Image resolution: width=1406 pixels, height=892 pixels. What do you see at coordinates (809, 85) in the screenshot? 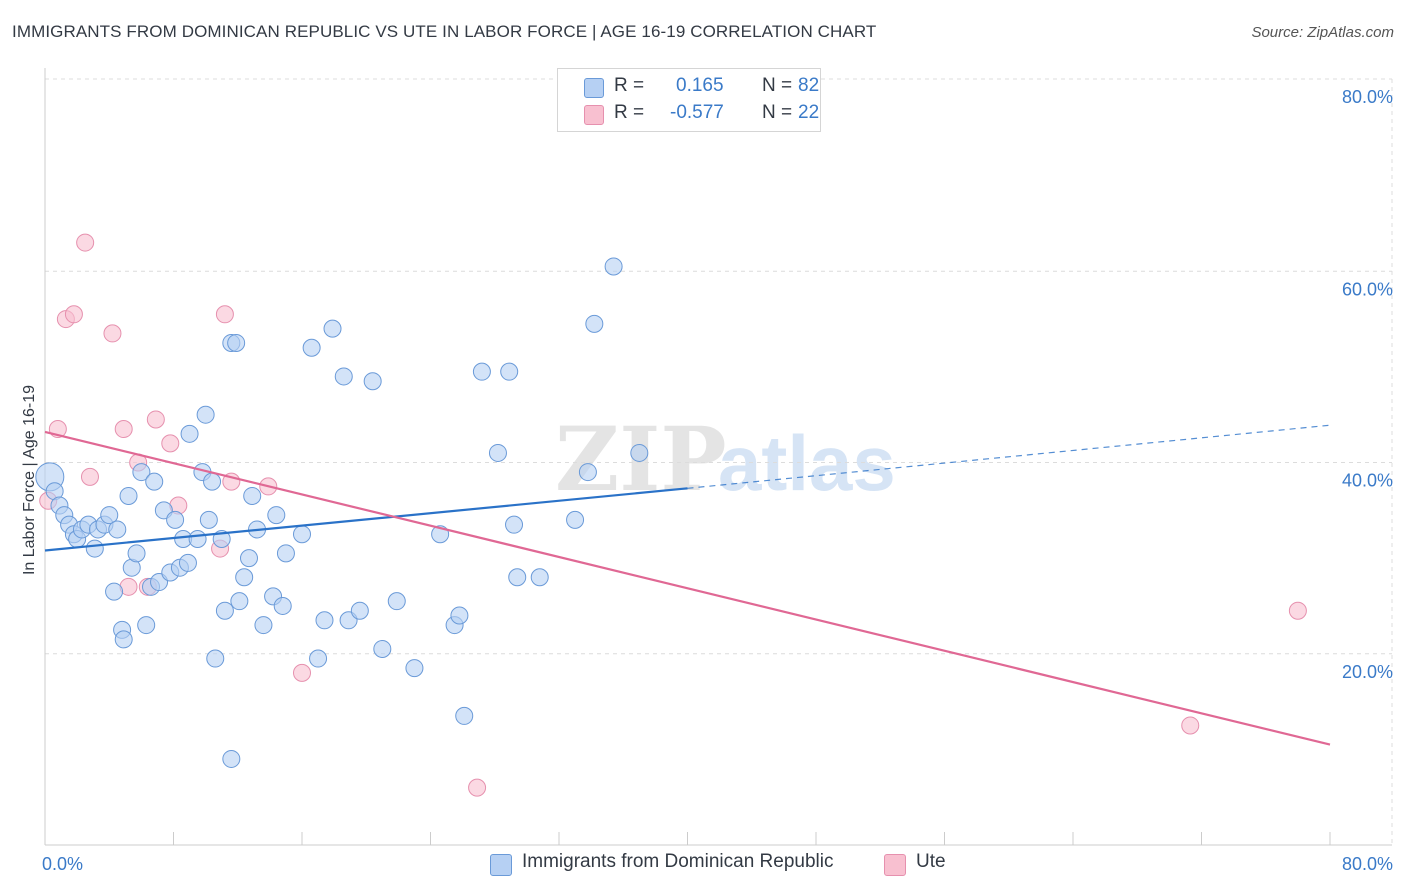
I see `n-value: 82` at bounding box center [809, 85].